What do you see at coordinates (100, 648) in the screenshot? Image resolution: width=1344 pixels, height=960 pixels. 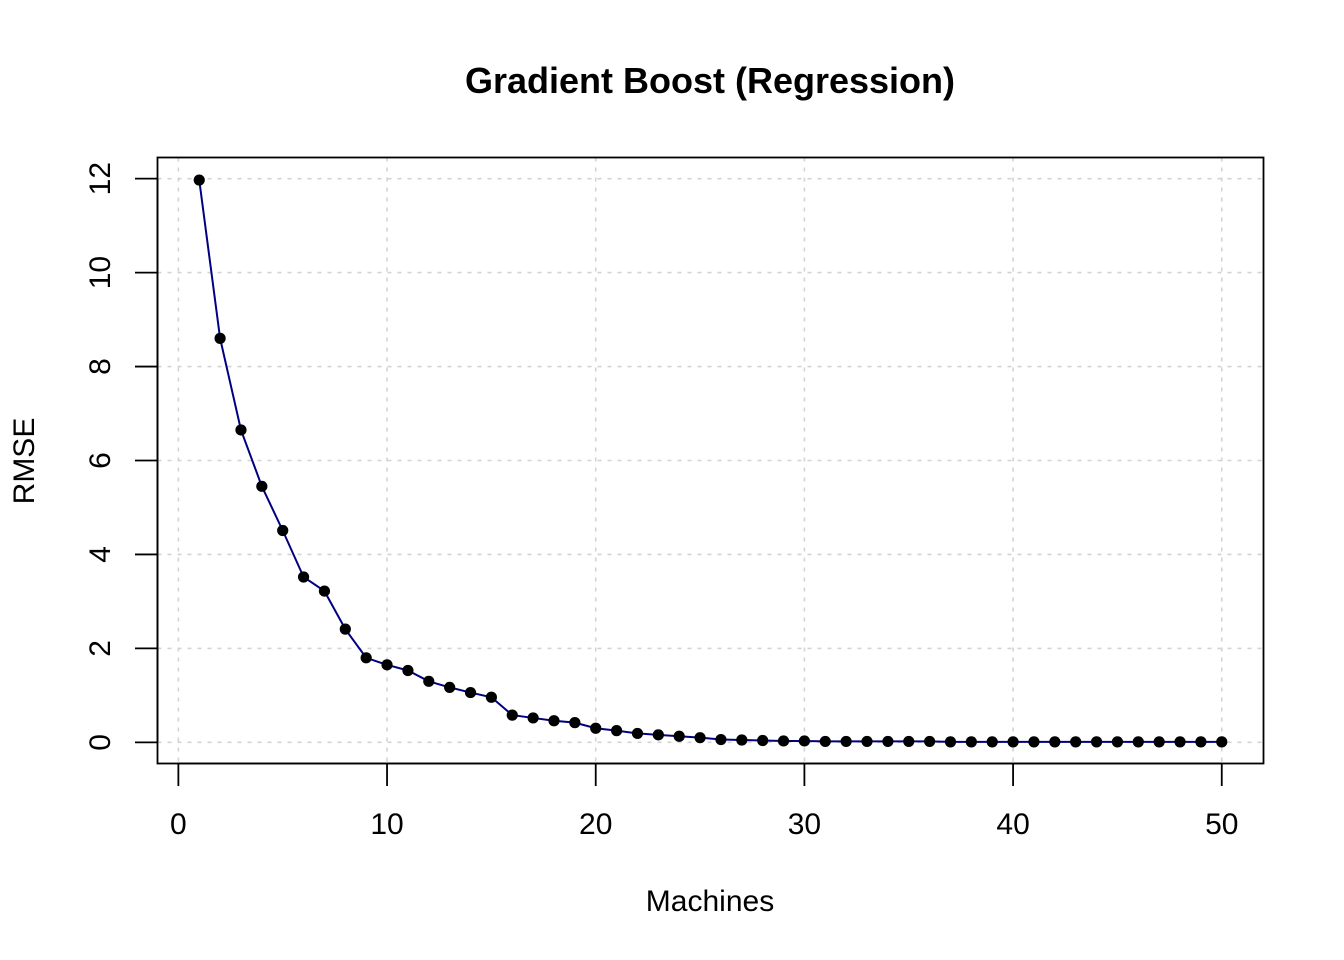 I see `y-tick-label: 2` at bounding box center [100, 648].